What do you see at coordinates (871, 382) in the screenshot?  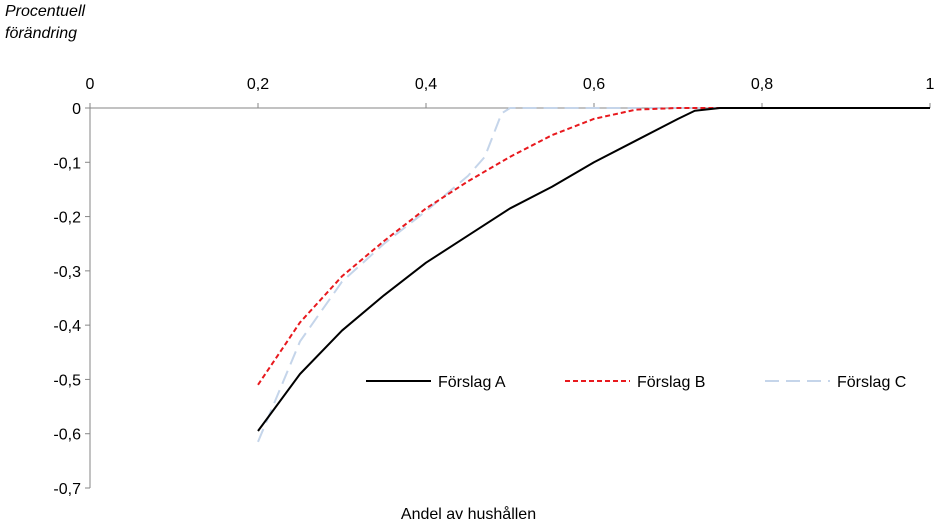 I see `legend-label-c: Förslag C` at bounding box center [871, 382].